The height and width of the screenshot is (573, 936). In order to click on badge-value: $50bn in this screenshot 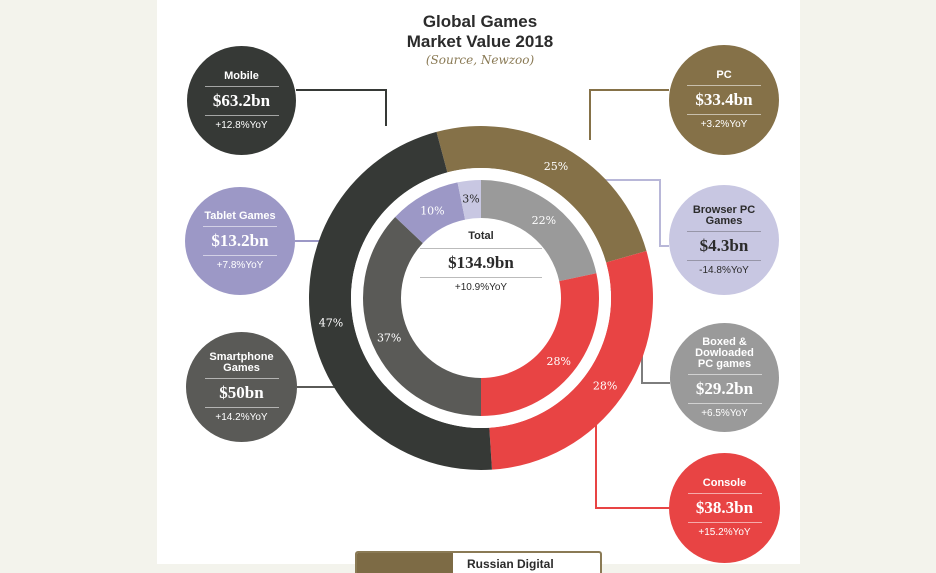, I will do `click(241, 392)`.